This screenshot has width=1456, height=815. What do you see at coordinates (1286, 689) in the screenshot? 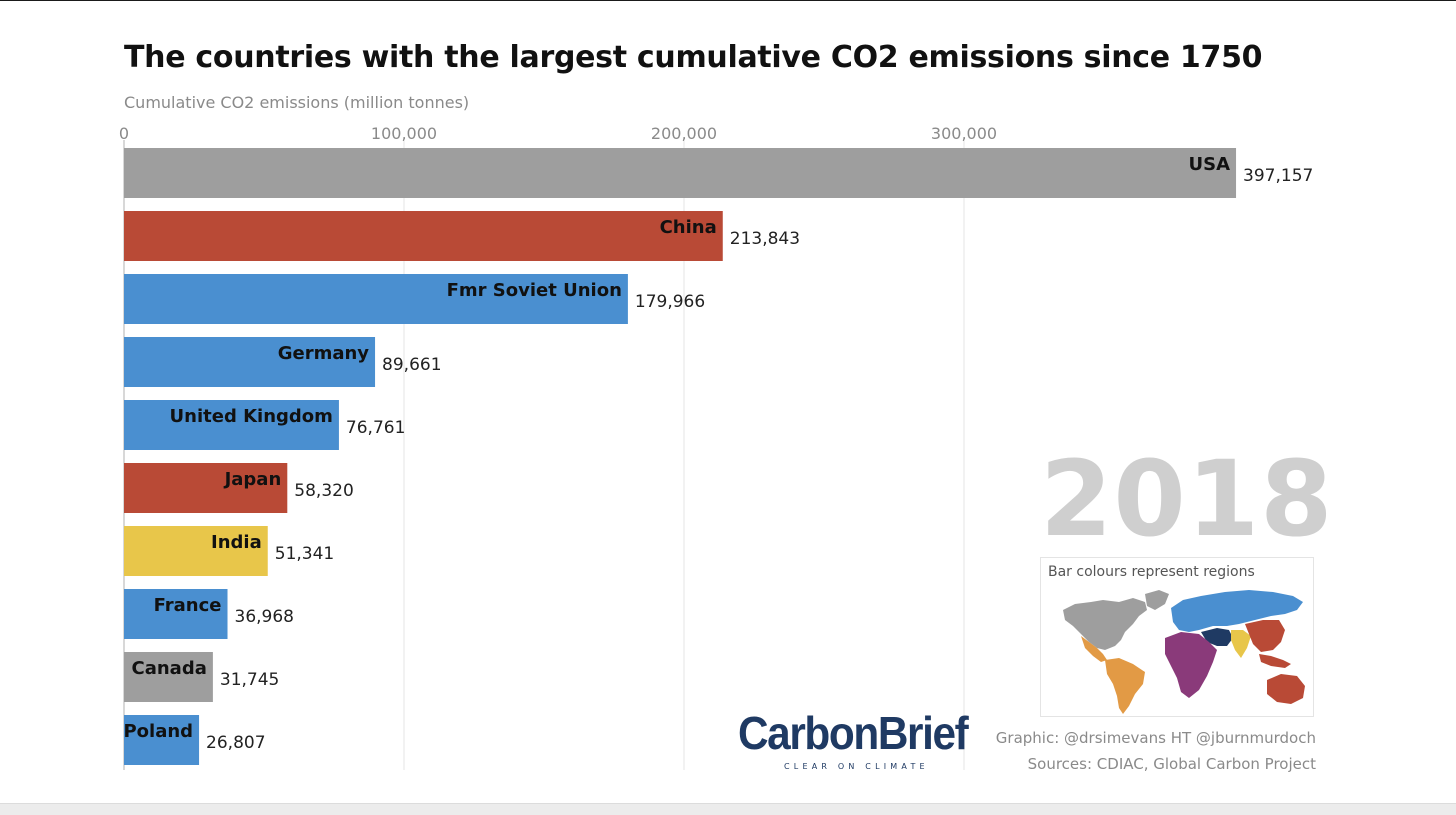
I see `map-australia` at bounding box center [1286, 689].